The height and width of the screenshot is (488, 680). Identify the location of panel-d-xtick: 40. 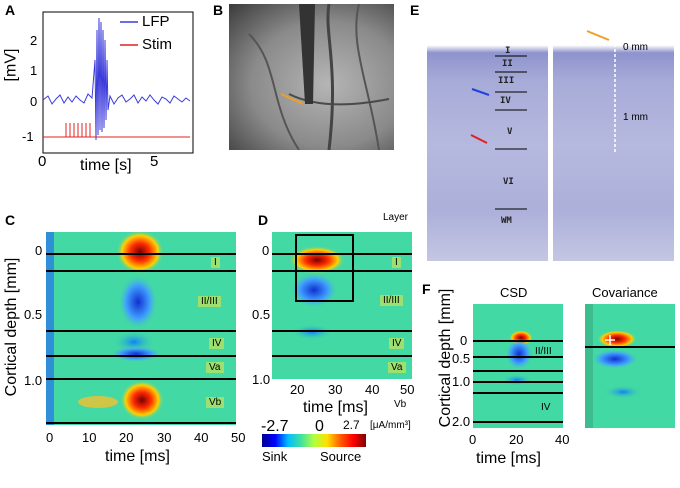
(372, 389).